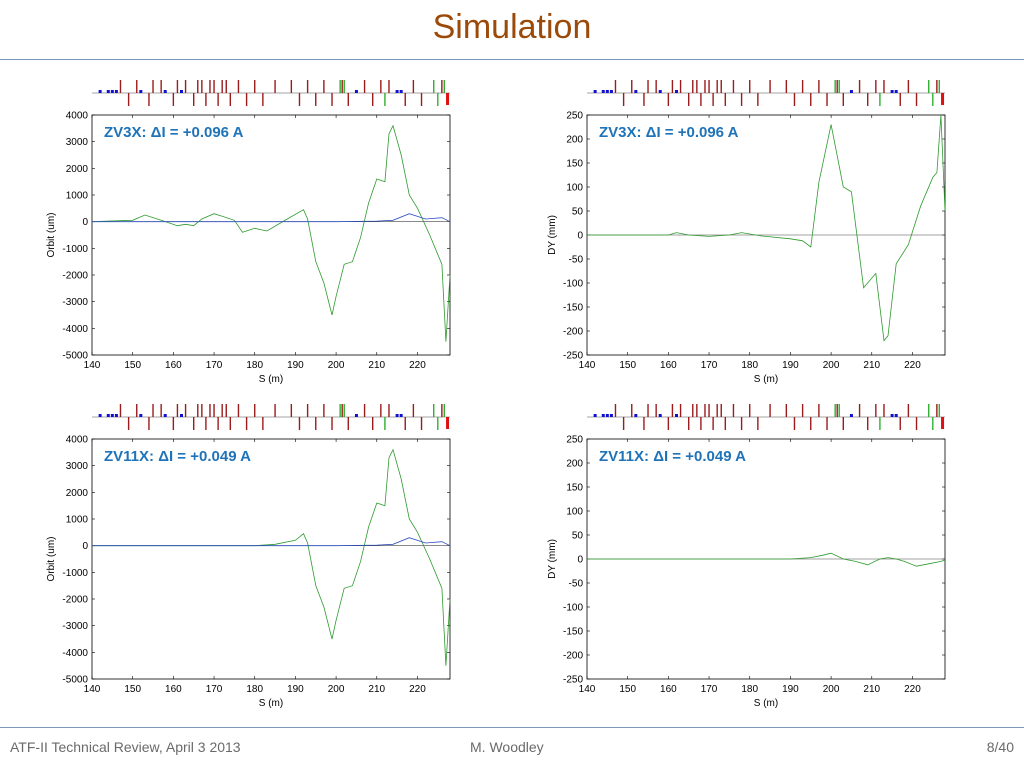 This screenshot has height=768, width=1024. I want to click on x-tick-label: 150, so click(627, 365).